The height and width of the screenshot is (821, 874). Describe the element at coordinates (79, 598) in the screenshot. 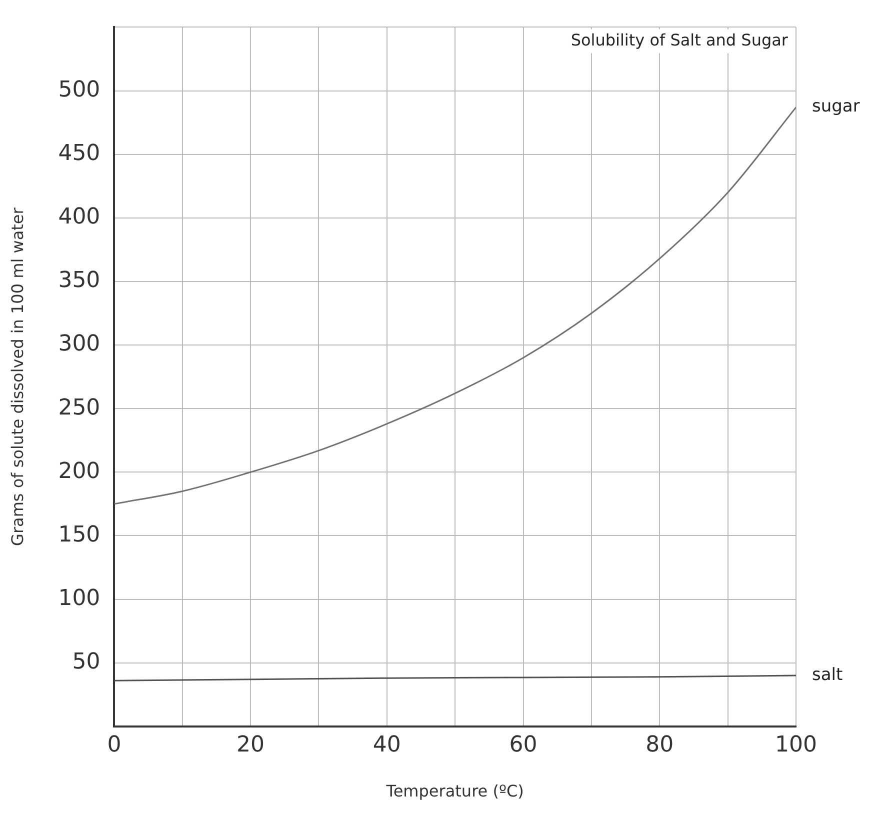

I see `y-tick-label: 100` at that location.